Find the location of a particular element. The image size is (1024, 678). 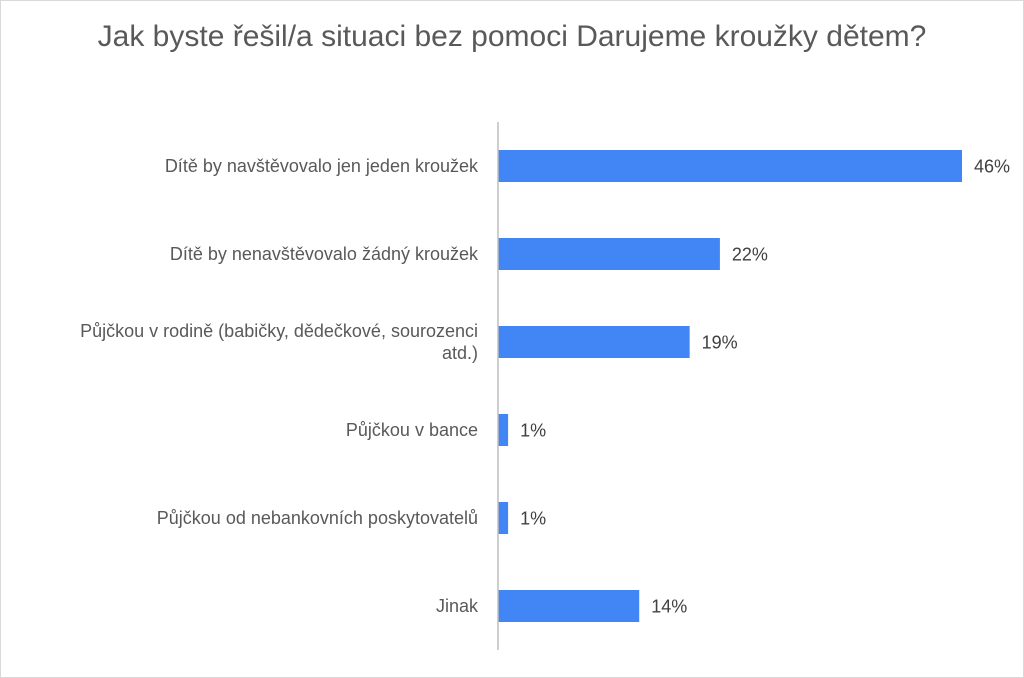

category-label: Dítě by navštěvovalo jen jeden kroužek is located at coordinates (322, 166).